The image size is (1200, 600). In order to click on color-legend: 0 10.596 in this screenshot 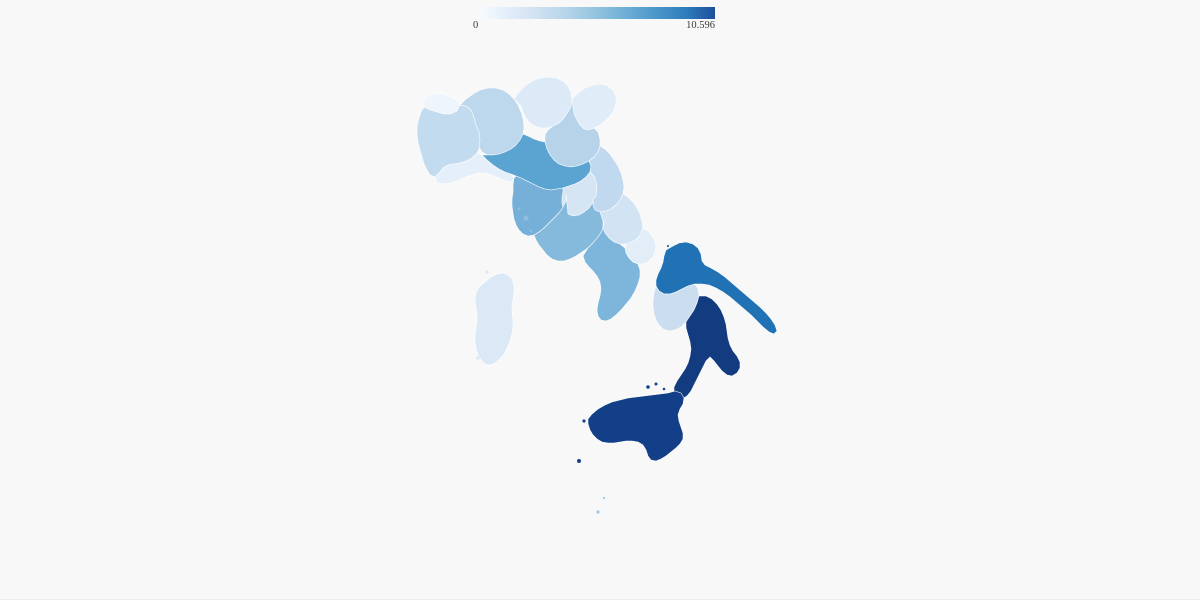, I will do `click(594, 20)`.